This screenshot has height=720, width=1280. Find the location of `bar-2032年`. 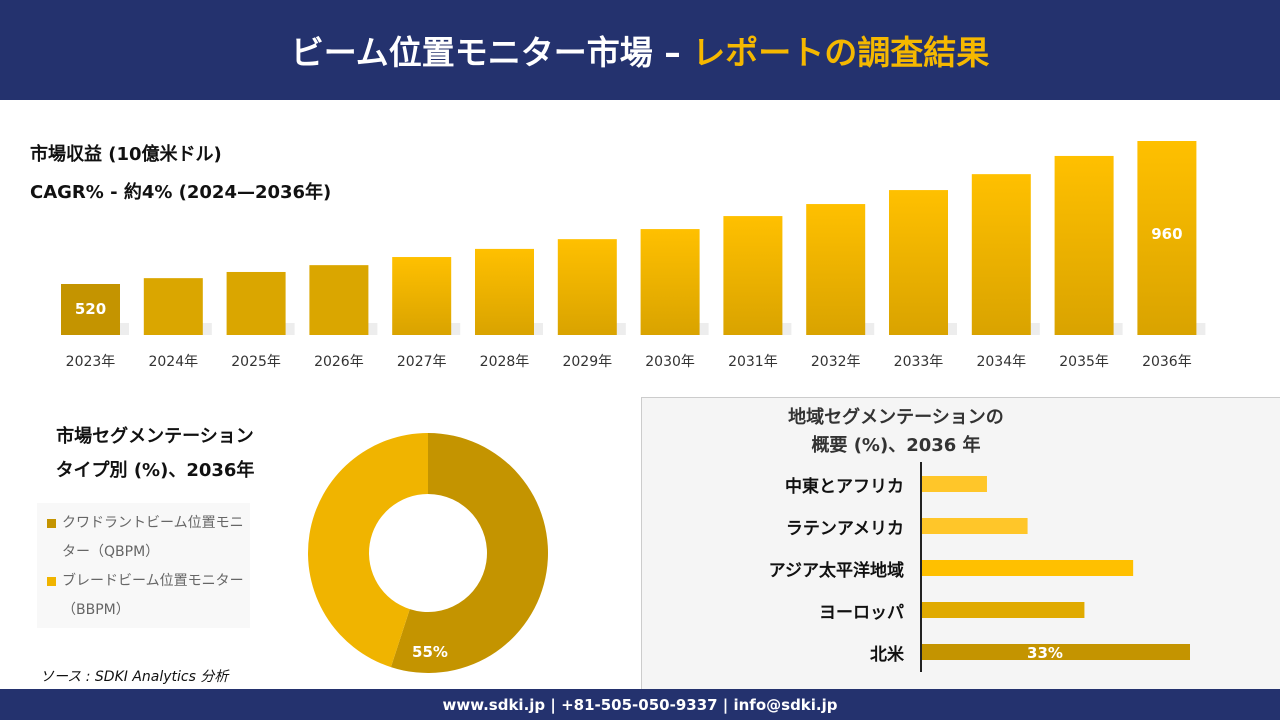

bar-2032年 is located at coordinates (836, 269).